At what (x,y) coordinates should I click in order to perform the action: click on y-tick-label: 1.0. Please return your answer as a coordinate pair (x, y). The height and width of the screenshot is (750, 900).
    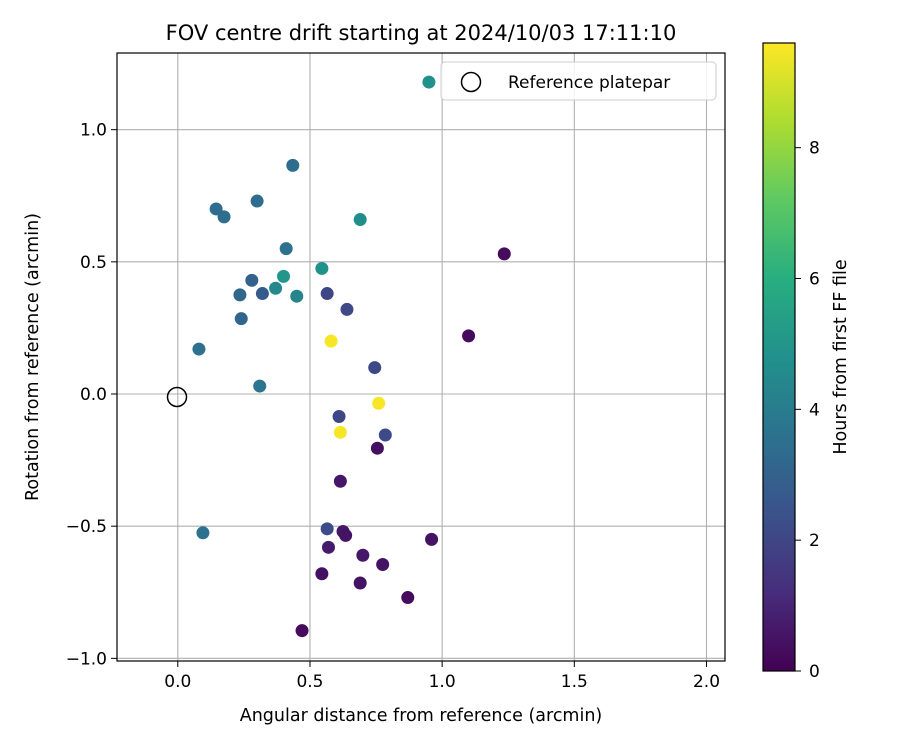
    Looking at the image, I should click on (93, 131).